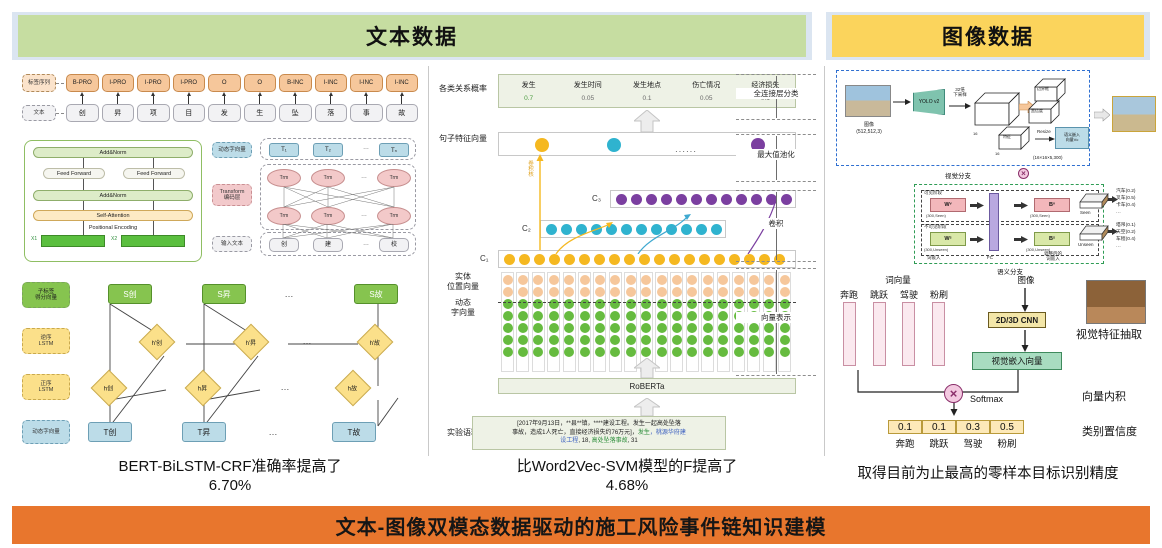  I want to click on arrow-yolo-to-grid, so click(960, 106).